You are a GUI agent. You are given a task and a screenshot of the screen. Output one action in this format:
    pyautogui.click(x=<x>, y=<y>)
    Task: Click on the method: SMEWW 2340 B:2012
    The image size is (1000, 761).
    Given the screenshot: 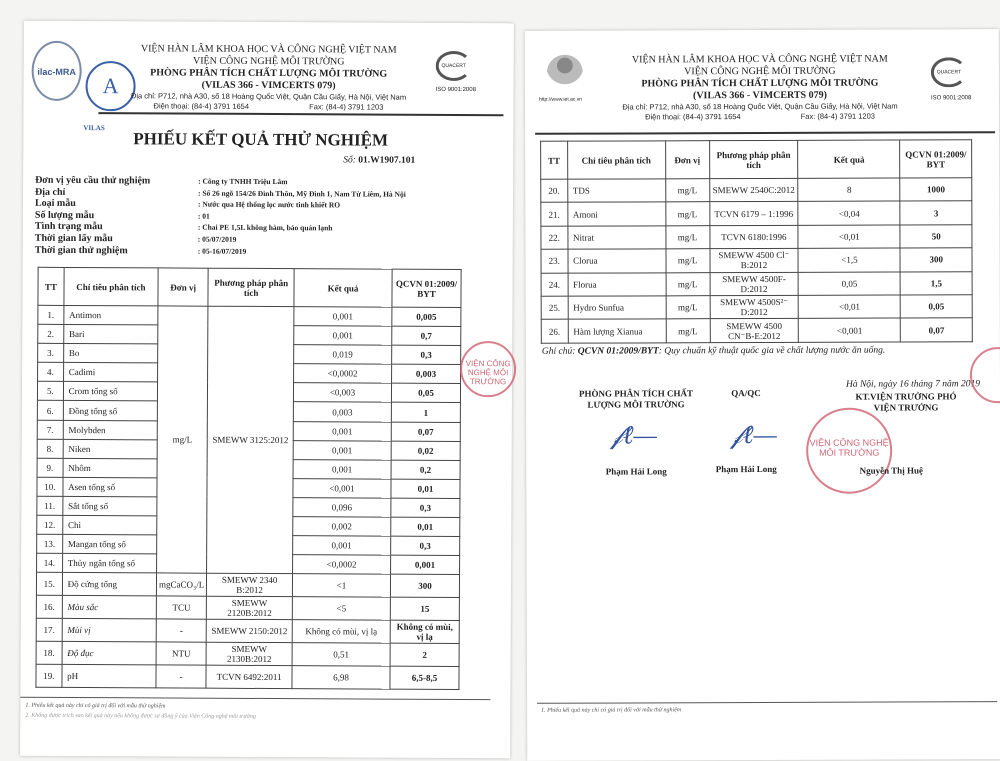 What is the action you would take?
    pyautogui.click(x=249, y=585)
    